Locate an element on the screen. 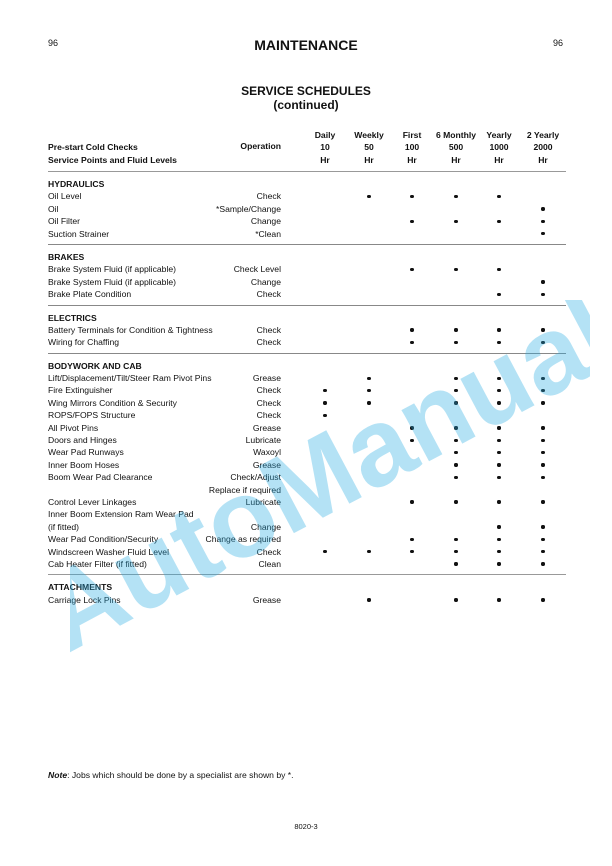 This screenshot has height=866, width=612. section-title: BRAKES is located at coordinates (66, 256).